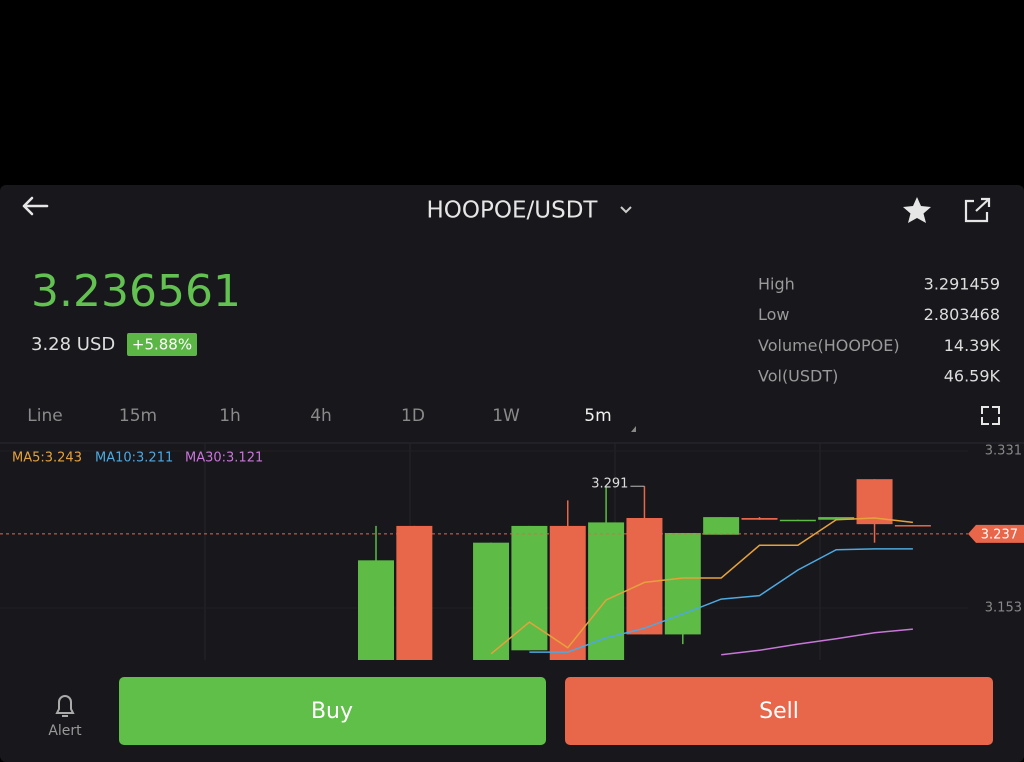 This screenshot has width=1024, height=762. What do you see at coordinates (972, 376) in the screenshot?
I see `stat-value: 46.59K` at bounding box center [972, 376].